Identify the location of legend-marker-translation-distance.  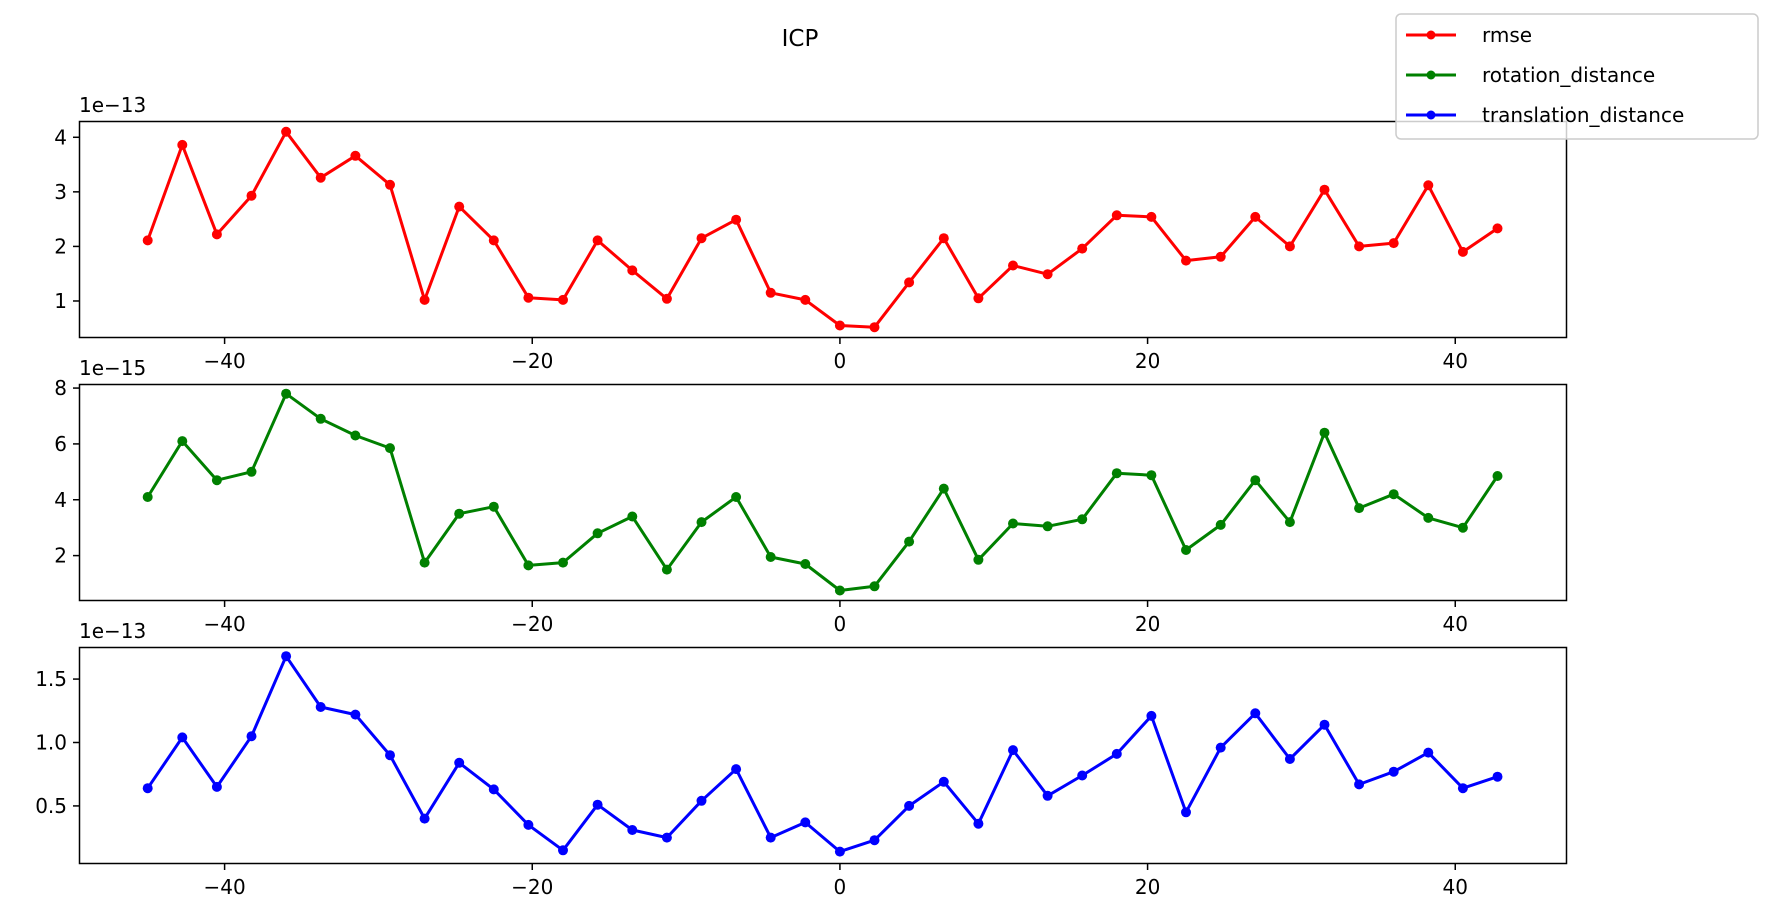
(1431, 115).